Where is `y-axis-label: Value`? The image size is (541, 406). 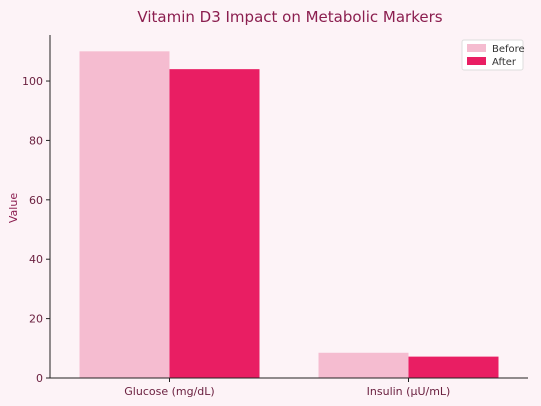
y-axis-label: Value is located at coordinates (13, 208).